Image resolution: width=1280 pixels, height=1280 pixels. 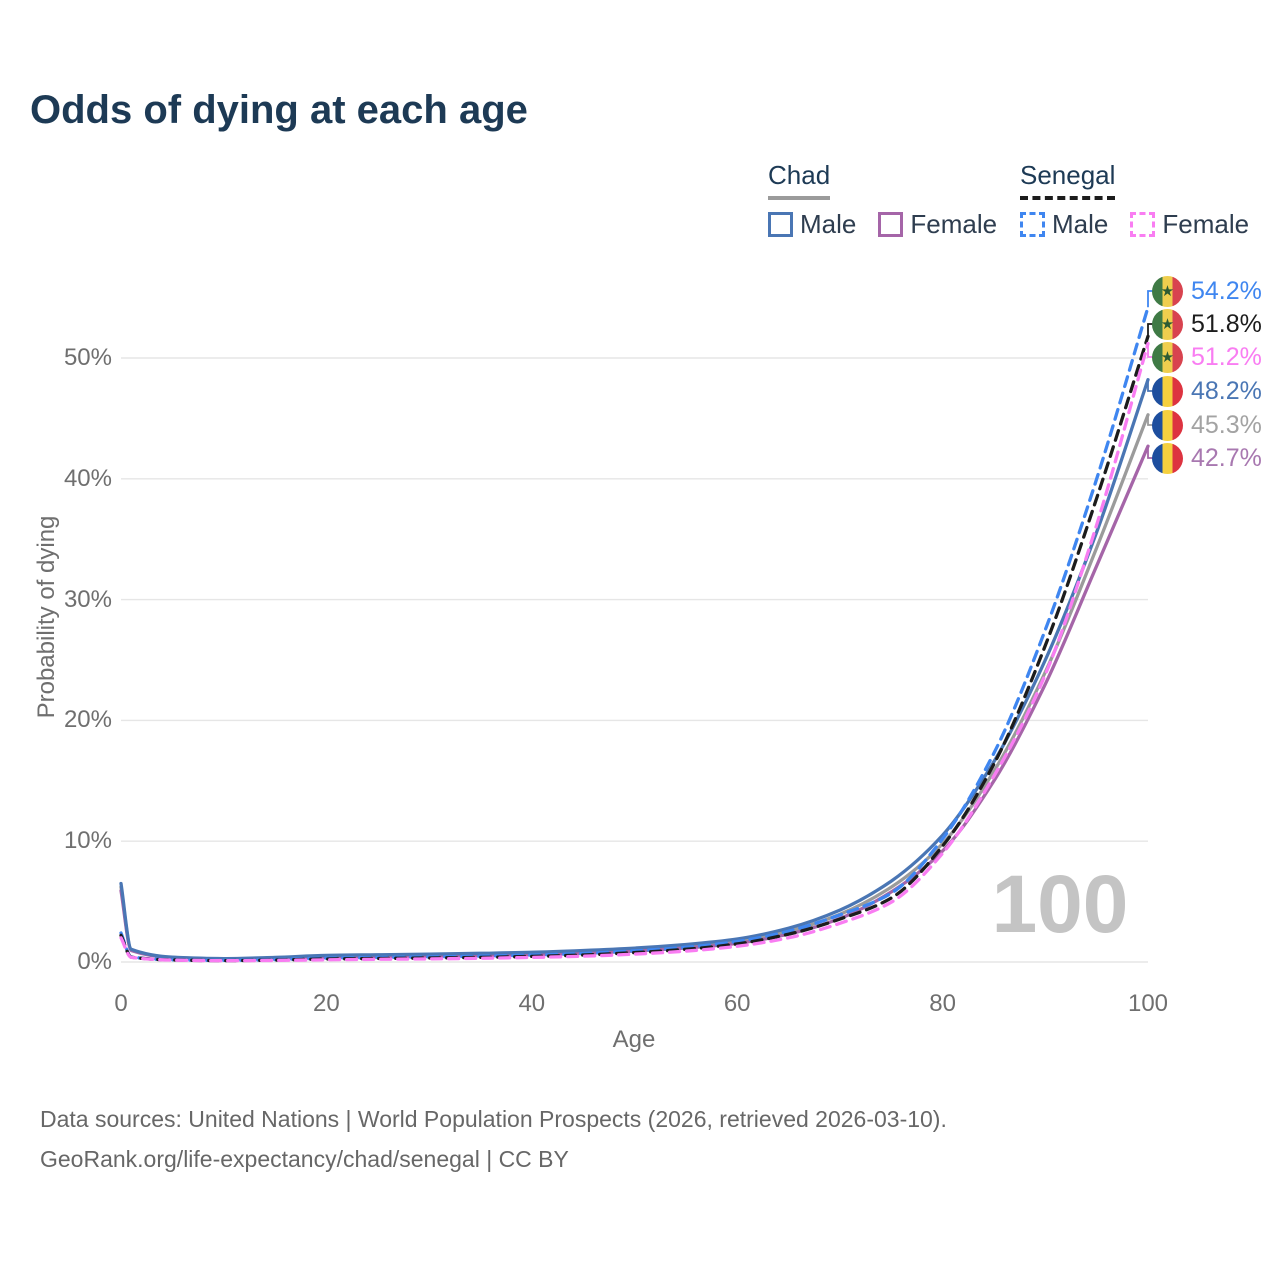 What do you see at coordinates (87, 478) in the screenshot?
I see `y-tick-label: 40%` at bounding box center [87, 478].